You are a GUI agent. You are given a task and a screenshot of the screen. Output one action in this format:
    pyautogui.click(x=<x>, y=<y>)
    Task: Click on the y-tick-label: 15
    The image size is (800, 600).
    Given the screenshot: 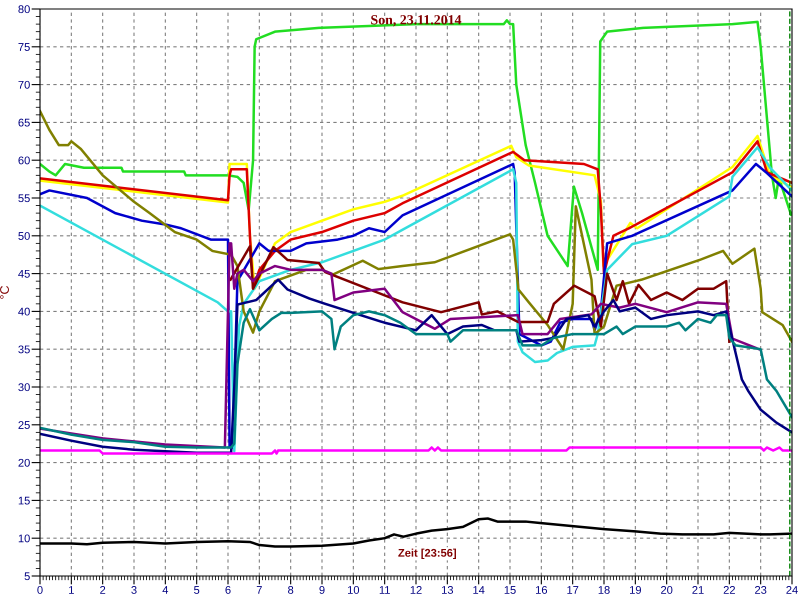 What is the action you would take?
    pyautogui.click(x=24, y=500)
    